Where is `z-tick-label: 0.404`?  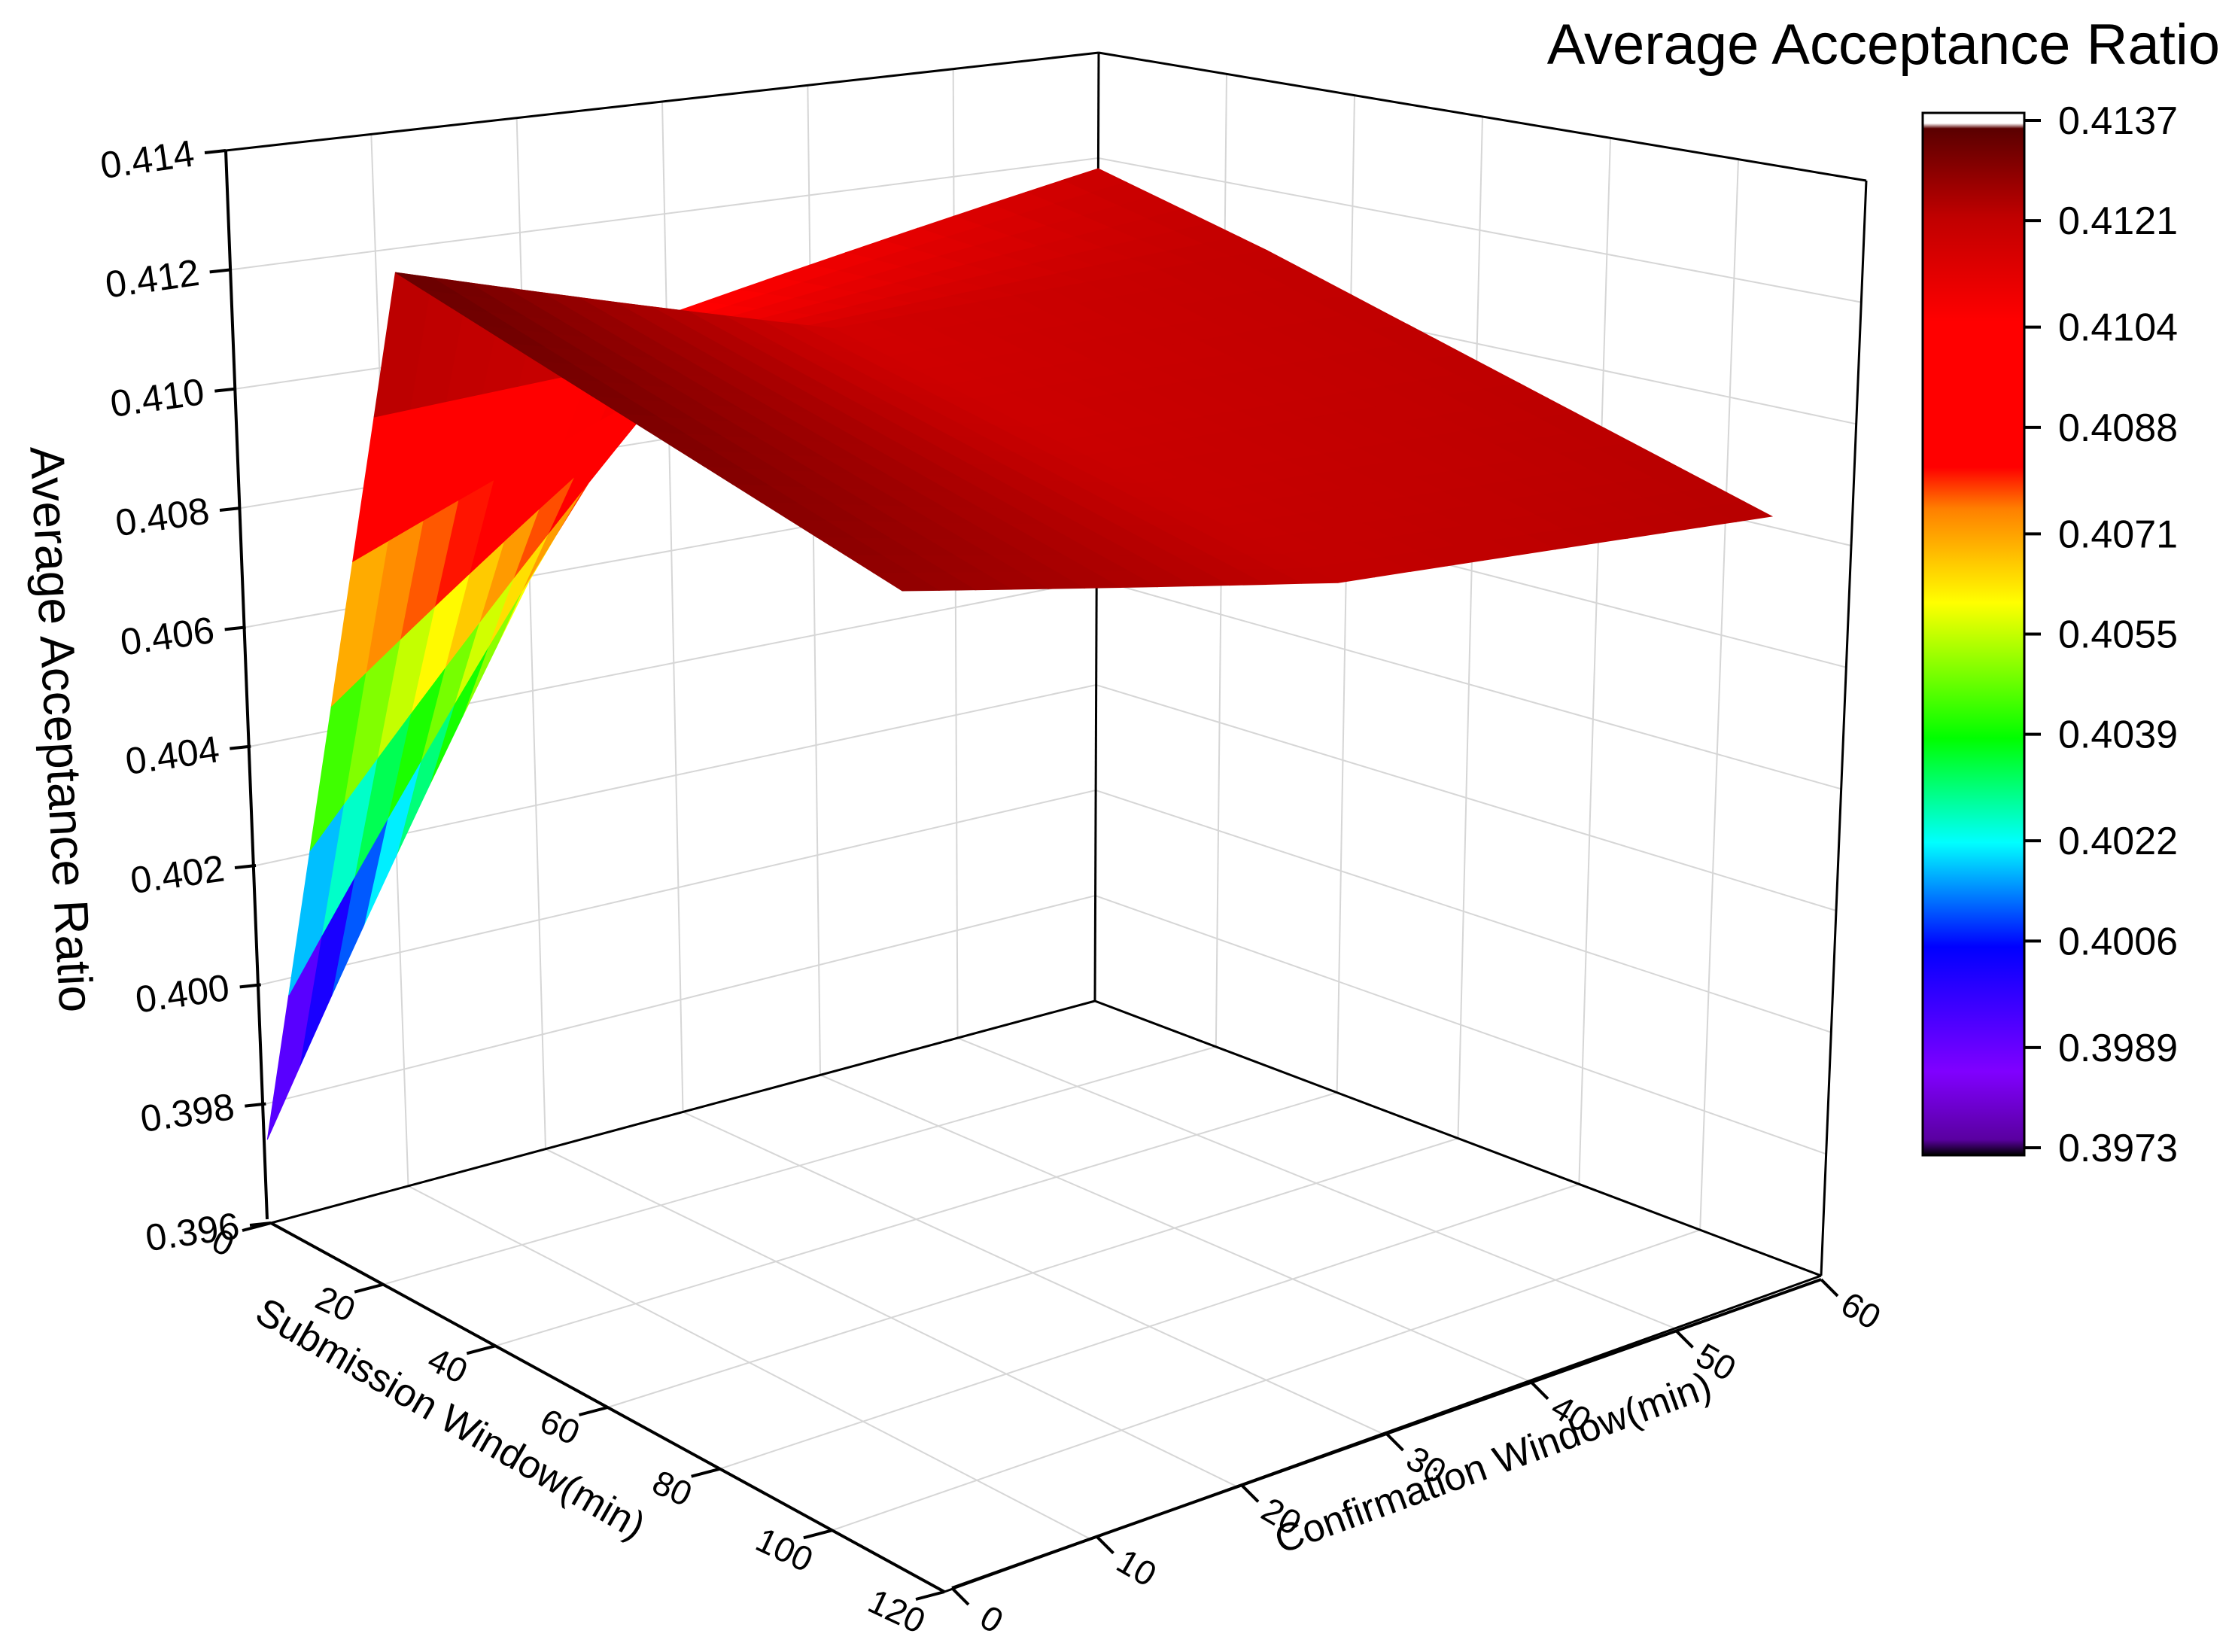
z-tick-label: 0.404 is located at coordinates (172, 756).